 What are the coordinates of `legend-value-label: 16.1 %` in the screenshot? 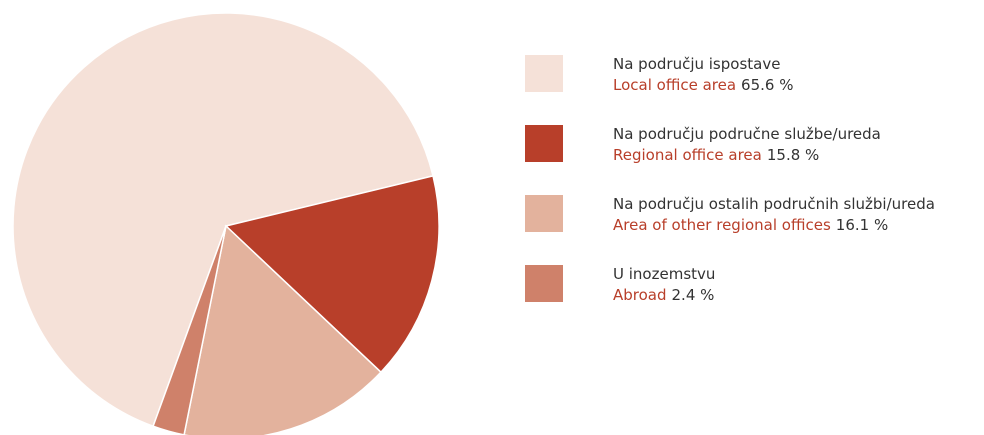 It's located at (862, 225).